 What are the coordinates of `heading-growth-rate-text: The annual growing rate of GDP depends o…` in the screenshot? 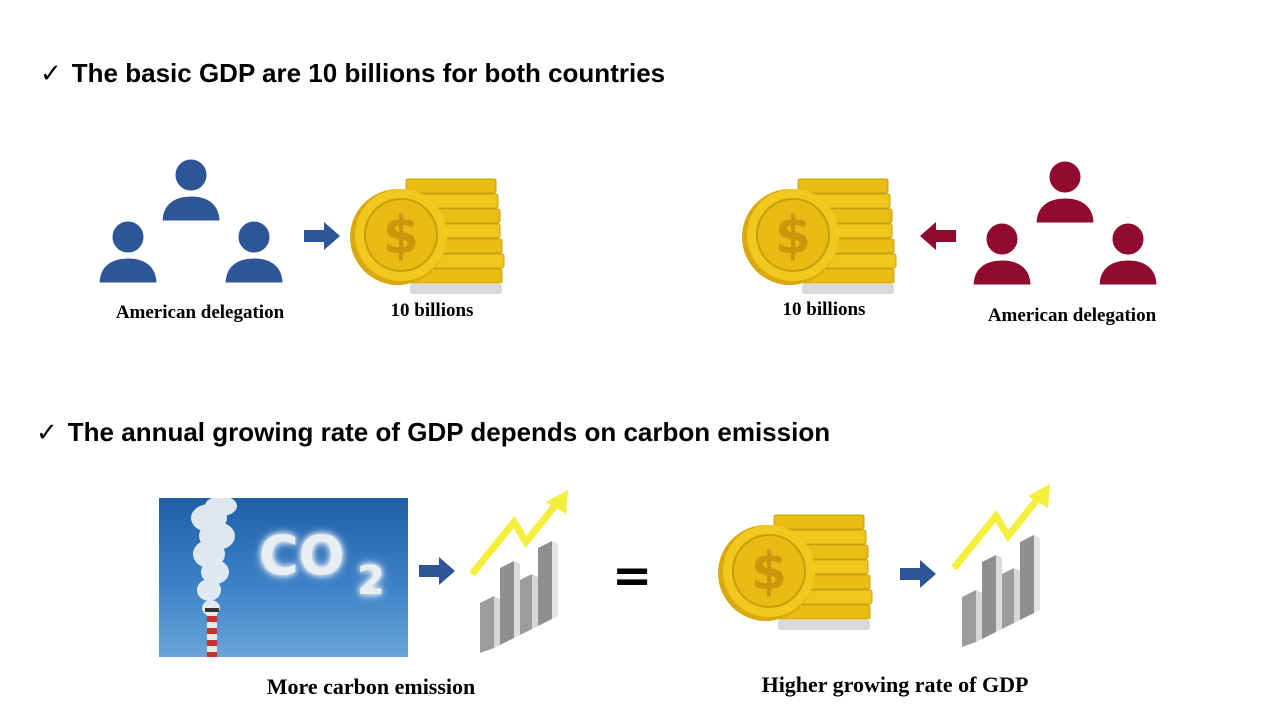 It's located at (449, 432).